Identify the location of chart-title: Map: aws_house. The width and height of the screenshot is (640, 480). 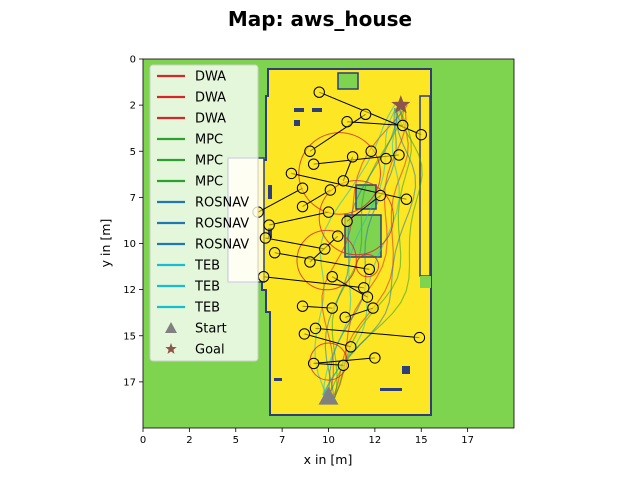
(320, 19).